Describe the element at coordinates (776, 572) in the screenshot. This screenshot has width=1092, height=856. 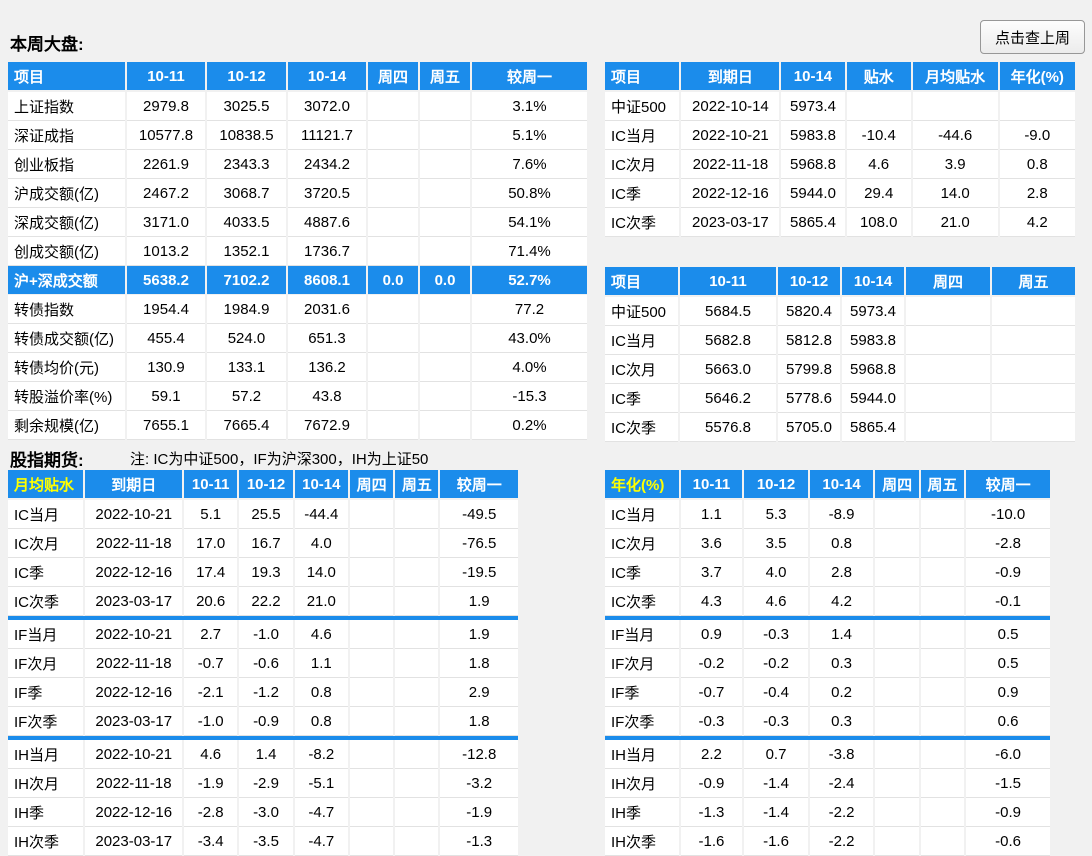
I see `data-cell: 4.0` at that location.